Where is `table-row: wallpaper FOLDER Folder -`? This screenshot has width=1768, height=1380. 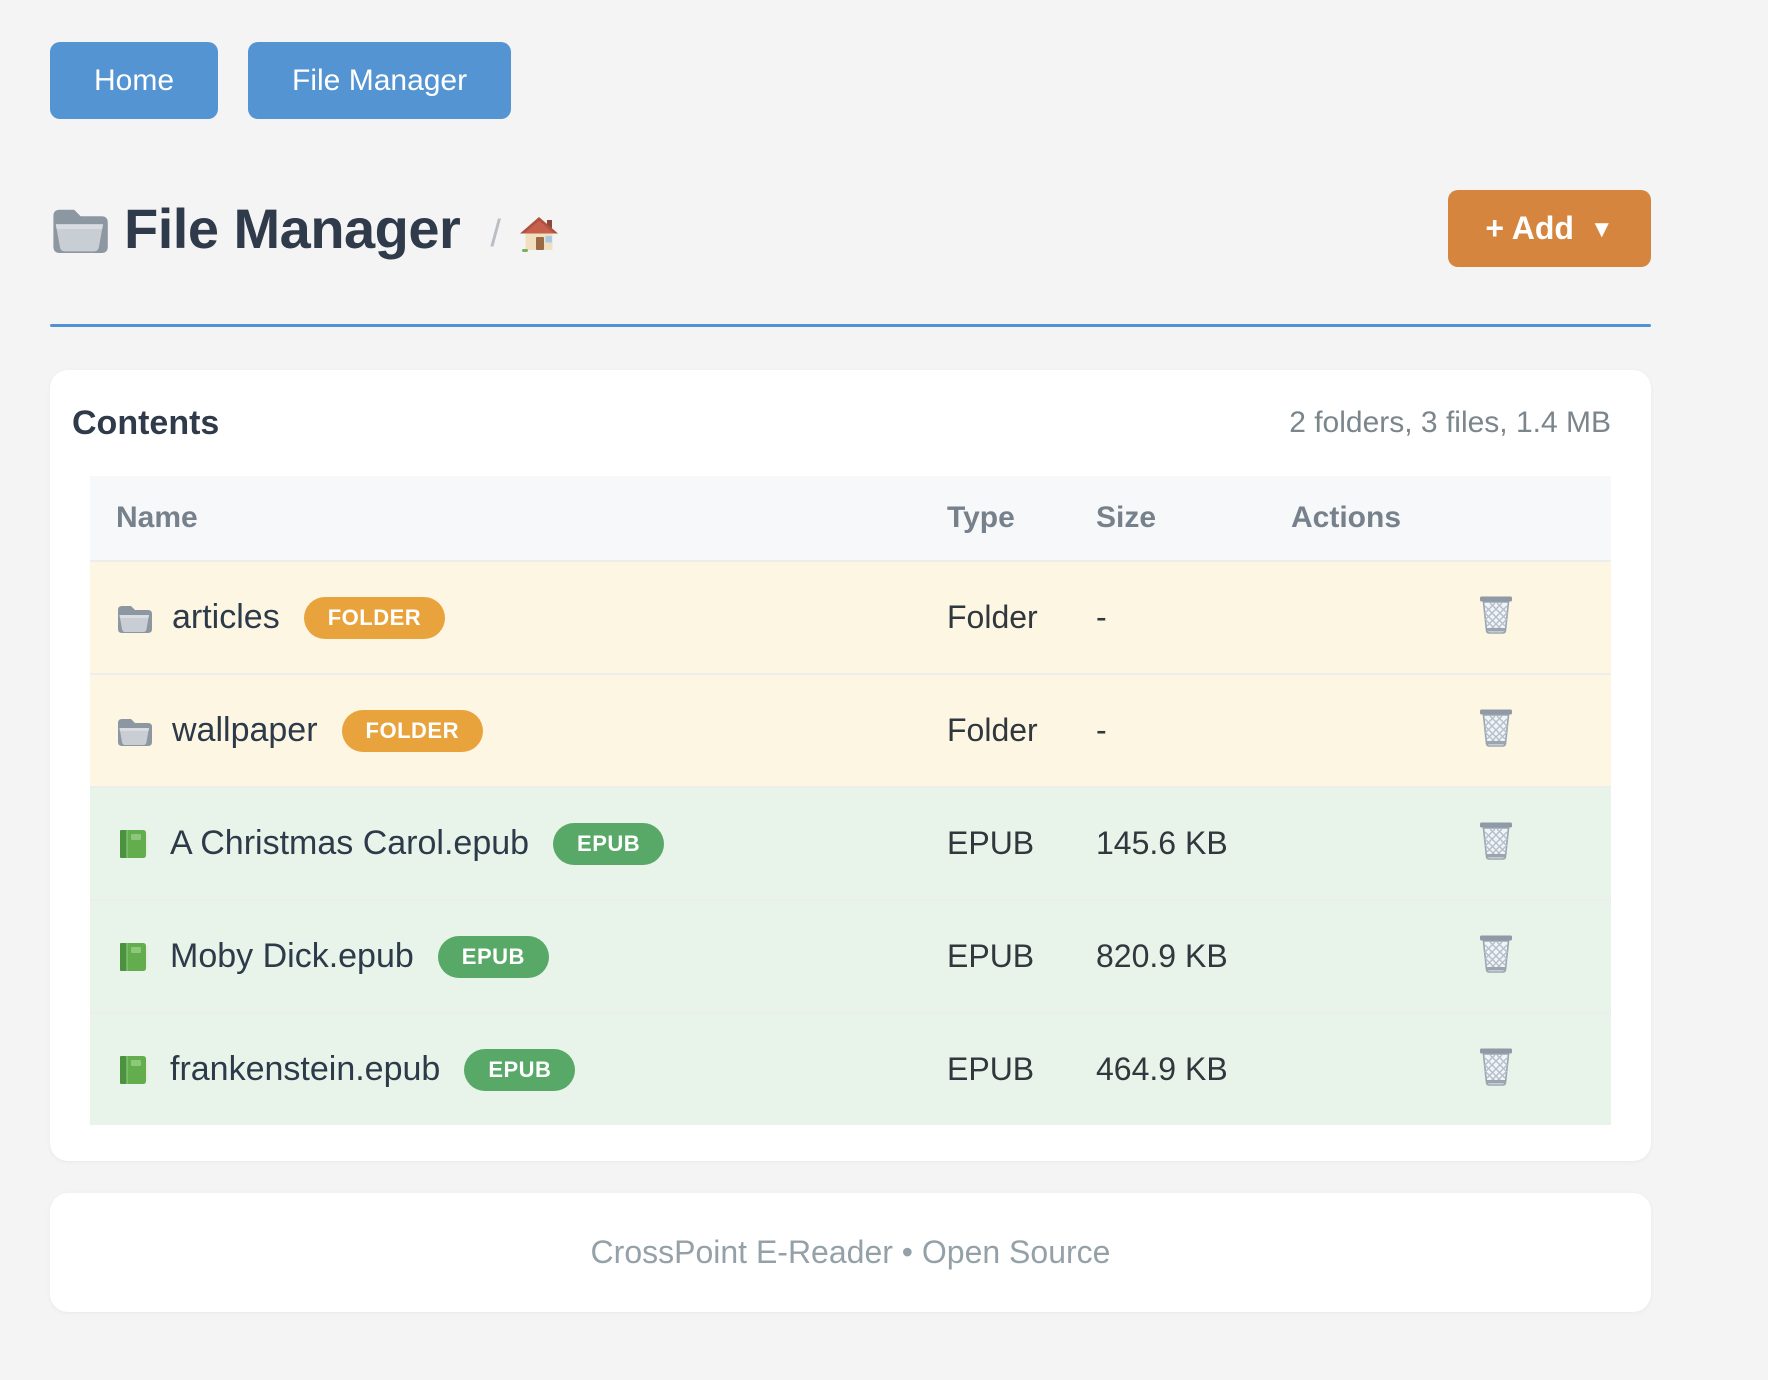
table-row: wallpaper FOLDER Folder - is located at coordinates (850, 729).